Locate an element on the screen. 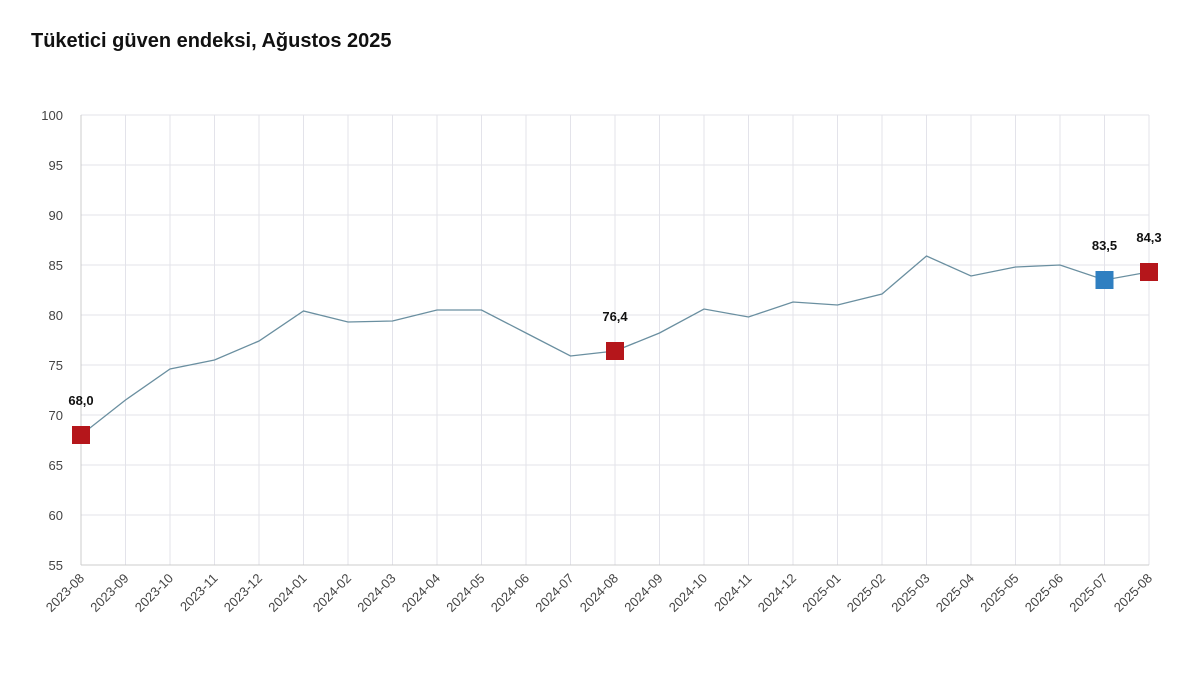 The width and height of the screenshot is (1200, 695). x-tick-label: 2023-08 is located at coordinates (65, 593).